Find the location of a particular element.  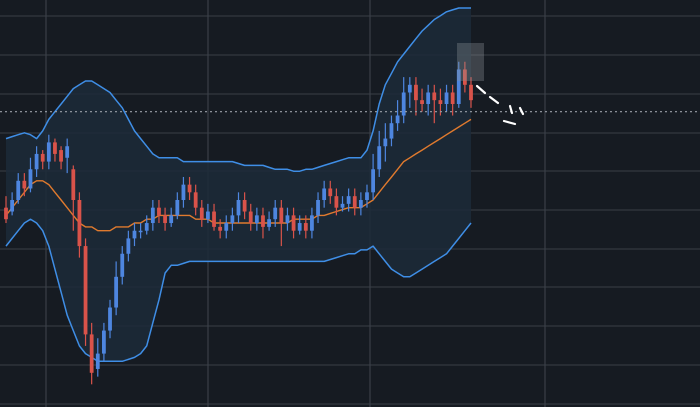

selection-highlight is located at coordinates (470, 62).